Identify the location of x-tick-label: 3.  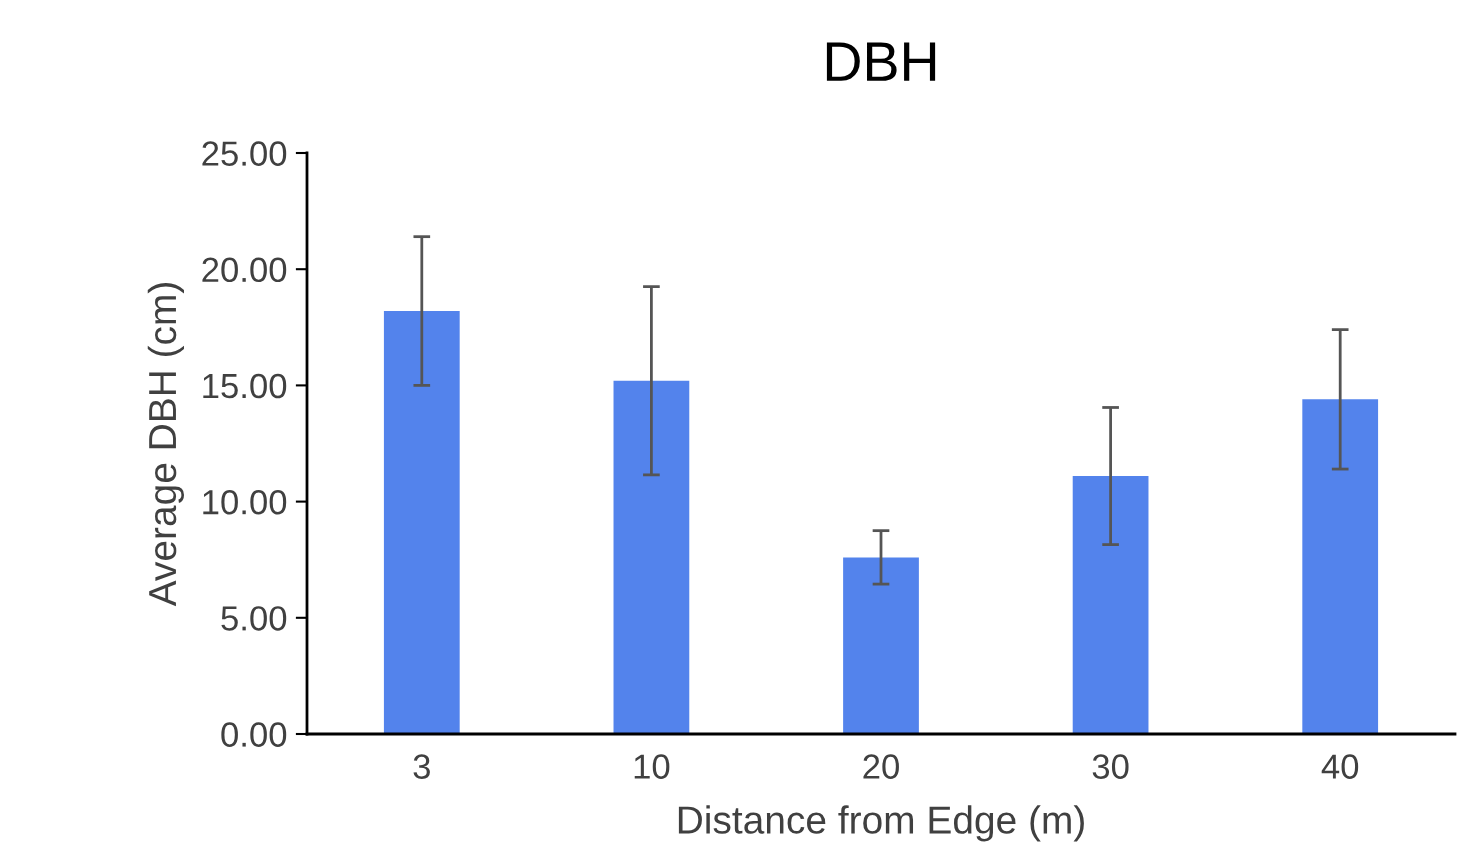
(421, 766).